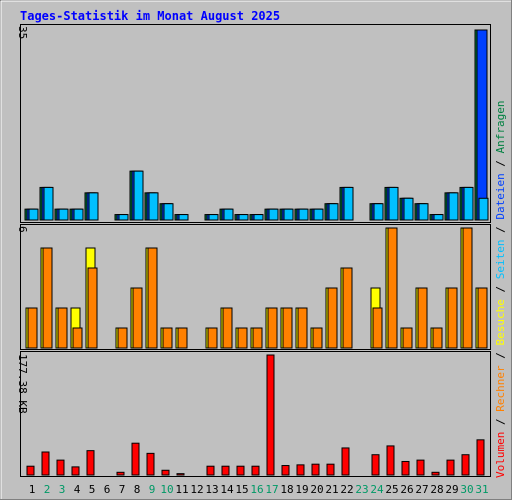 The height and width of the screenshot is (500, 512). I want to click on day-label-9: 9, so click(152, 489).